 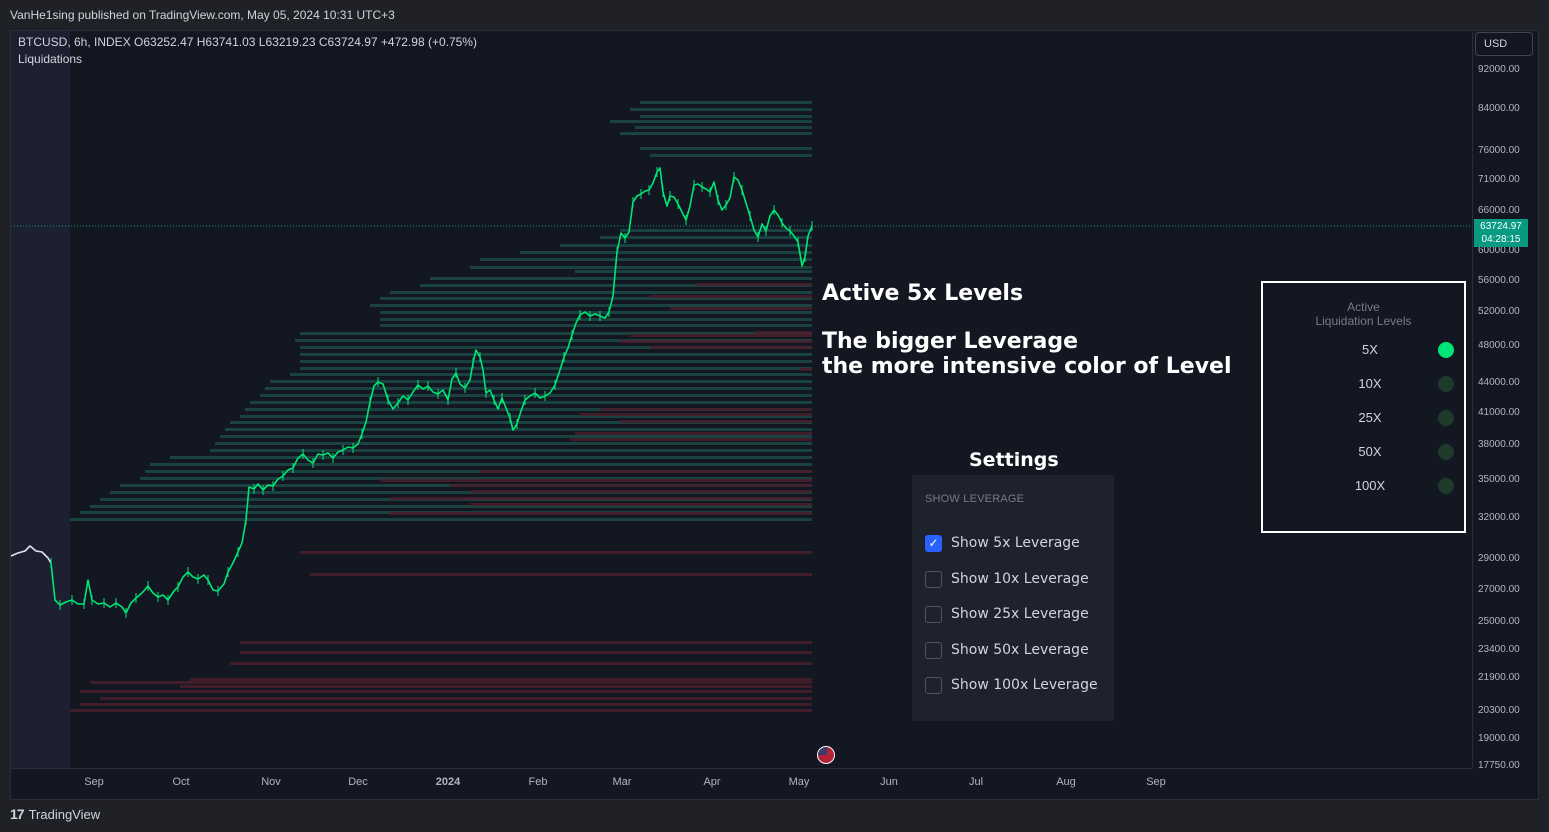 What do you see at coordinates (1066, 782) in the screenshot?
I see `time-tick-label: Aug` at bounding box center [1066, 782].